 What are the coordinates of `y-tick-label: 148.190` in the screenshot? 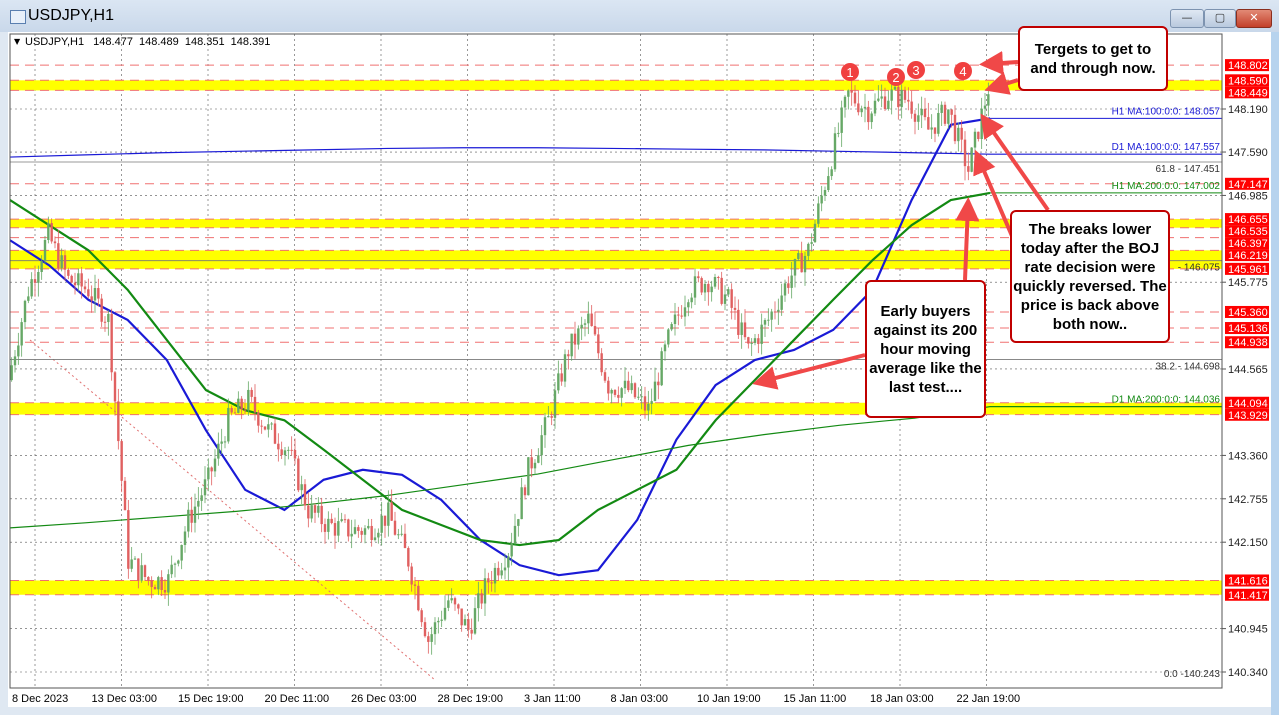 It's located at (1248, 110).